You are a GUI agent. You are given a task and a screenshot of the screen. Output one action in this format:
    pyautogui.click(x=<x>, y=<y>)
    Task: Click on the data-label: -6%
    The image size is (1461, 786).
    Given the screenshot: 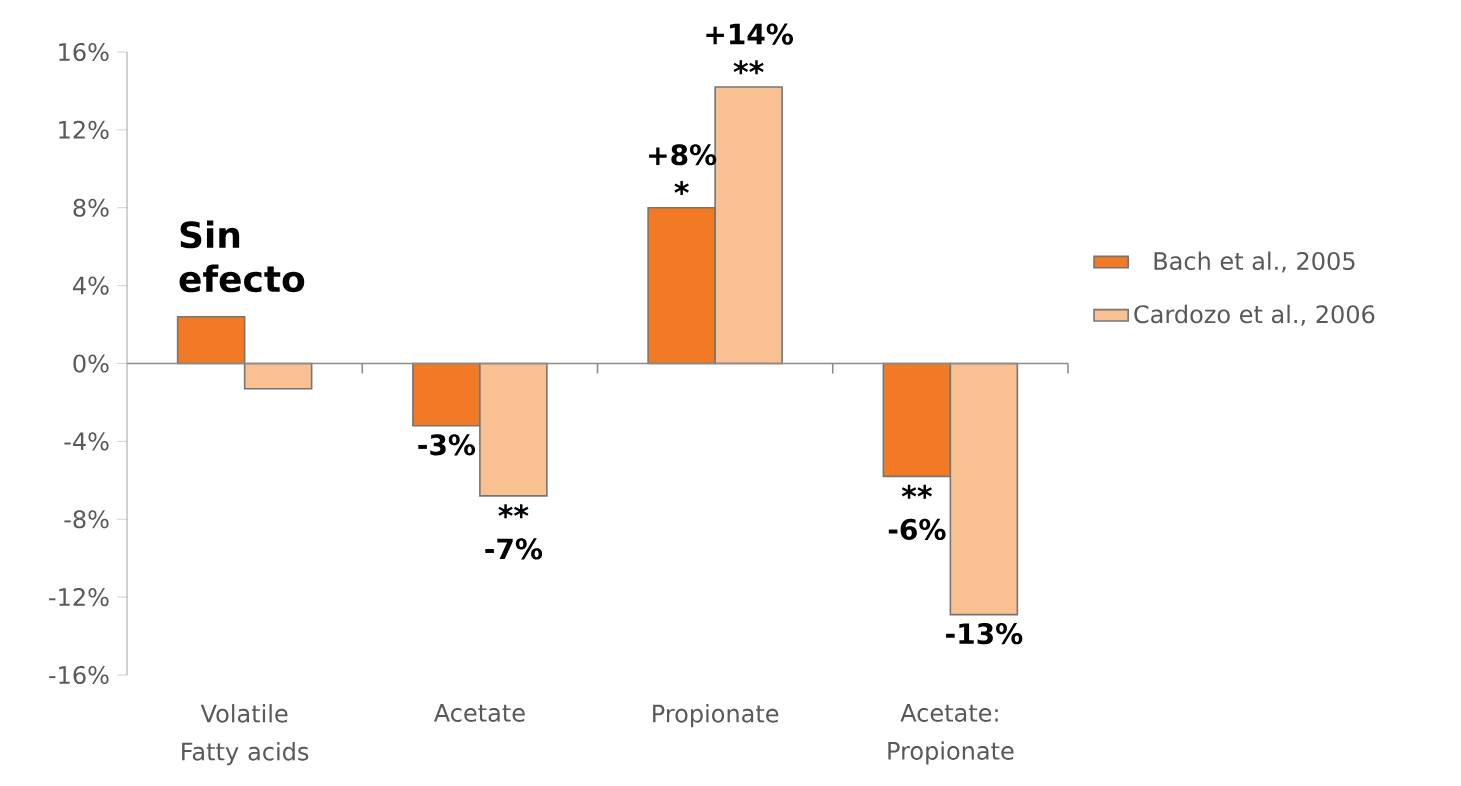 What is the action you would take?
    pyautogui.click(x=917, y=529)
    